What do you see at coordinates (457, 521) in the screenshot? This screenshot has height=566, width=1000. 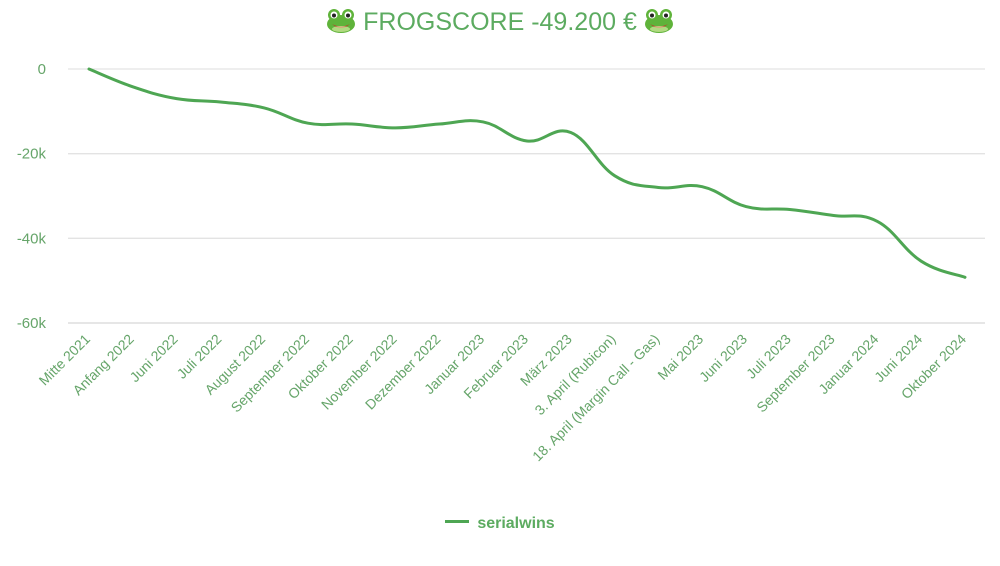 I see `legend-swatch-serialwins` at bounding box center [457, 521].